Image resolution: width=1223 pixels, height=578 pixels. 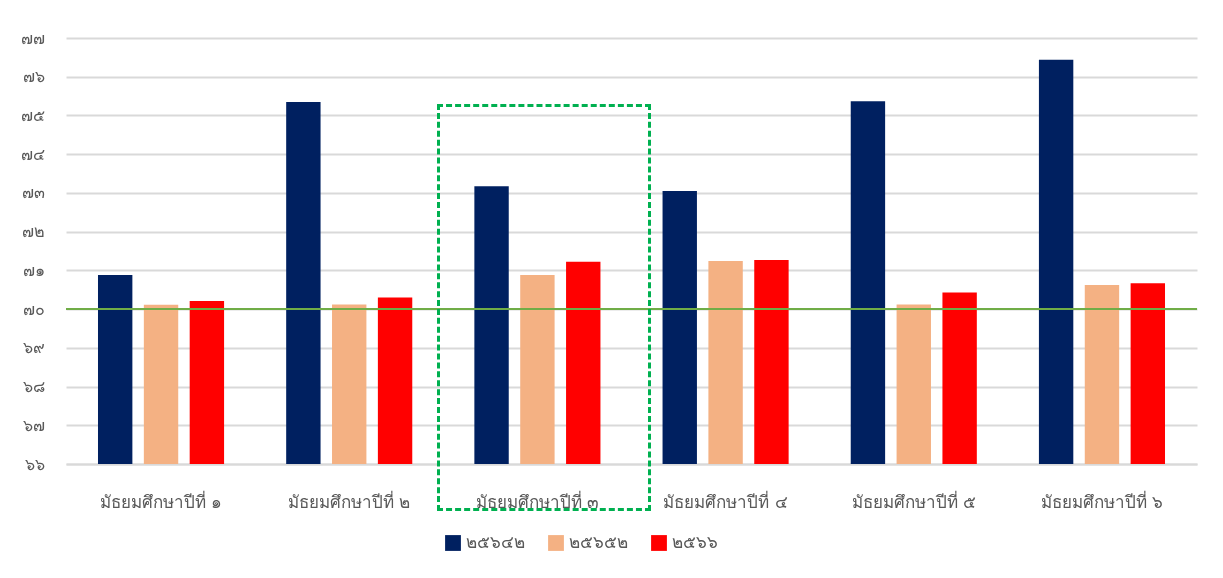 What do you see at coordinates (32, 38) in the screenshot?
I see `y-tick-label: ๗๗` at bounding box center [32, 38].